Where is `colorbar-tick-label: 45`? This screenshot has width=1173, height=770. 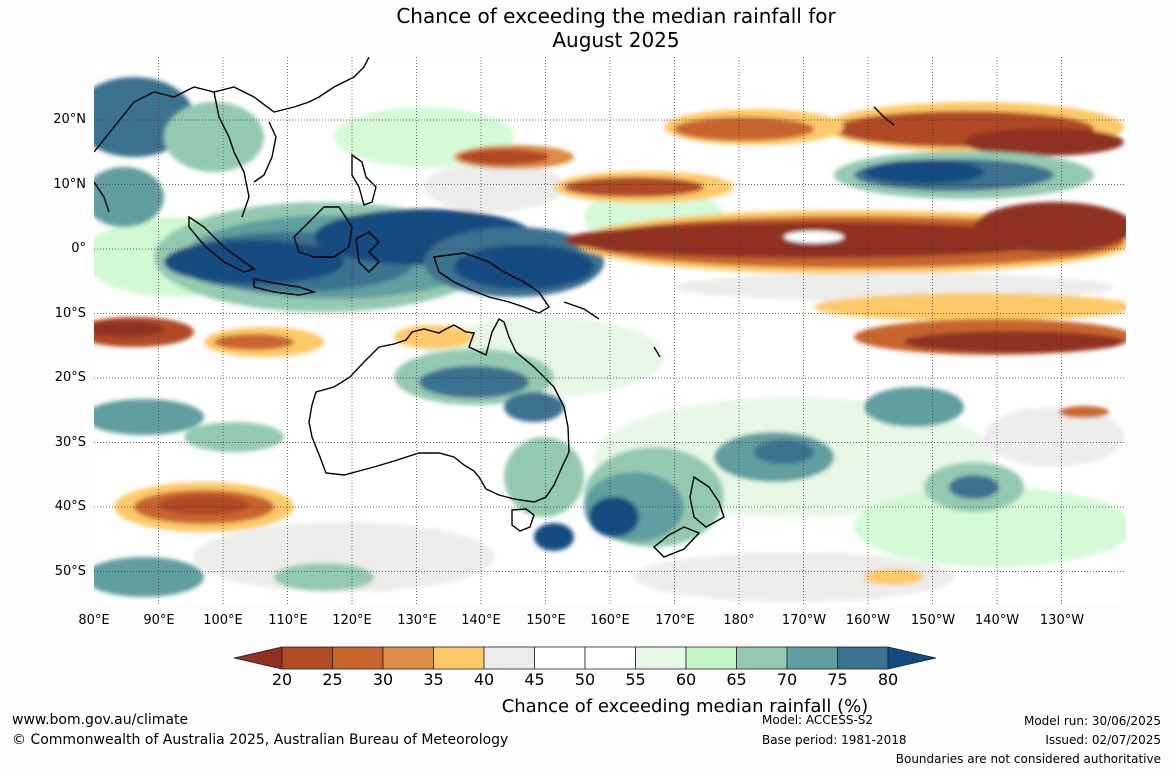
colorbar-tick-label: 45 is located at coordinates (534, 679).